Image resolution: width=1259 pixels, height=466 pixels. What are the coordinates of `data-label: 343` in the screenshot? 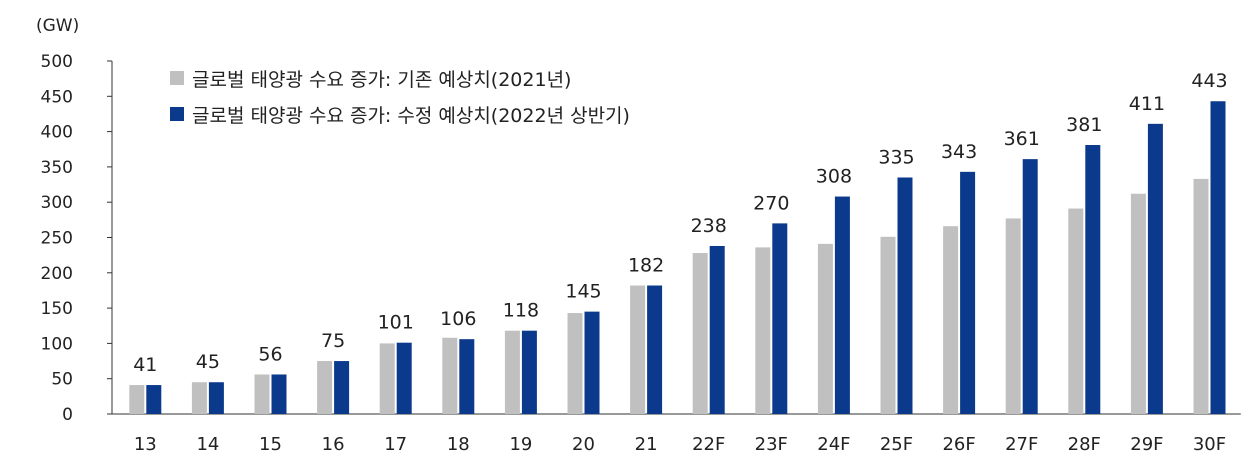 It's located at (959, 152).